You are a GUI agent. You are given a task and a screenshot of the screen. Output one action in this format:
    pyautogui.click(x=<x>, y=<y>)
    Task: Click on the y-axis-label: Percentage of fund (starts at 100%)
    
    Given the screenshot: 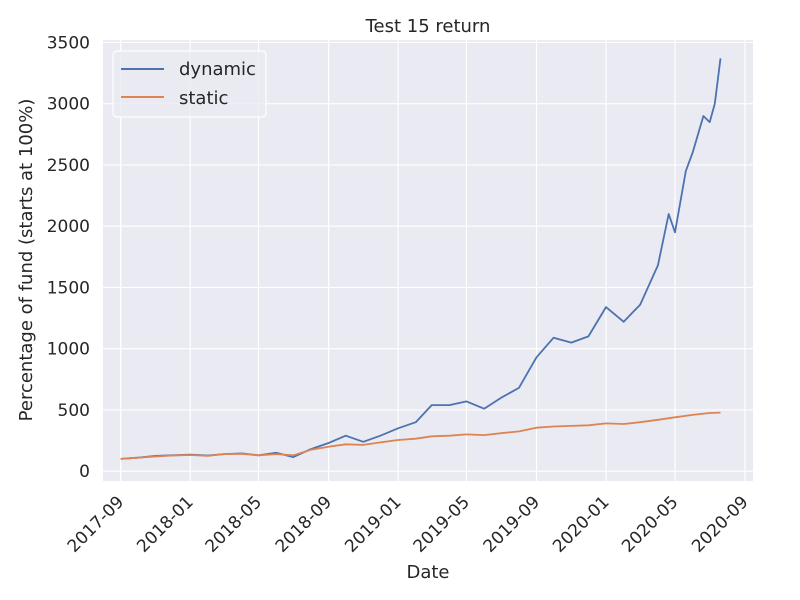 What is the action you would take?
    pyautogui.click(x=26, y=260)
    